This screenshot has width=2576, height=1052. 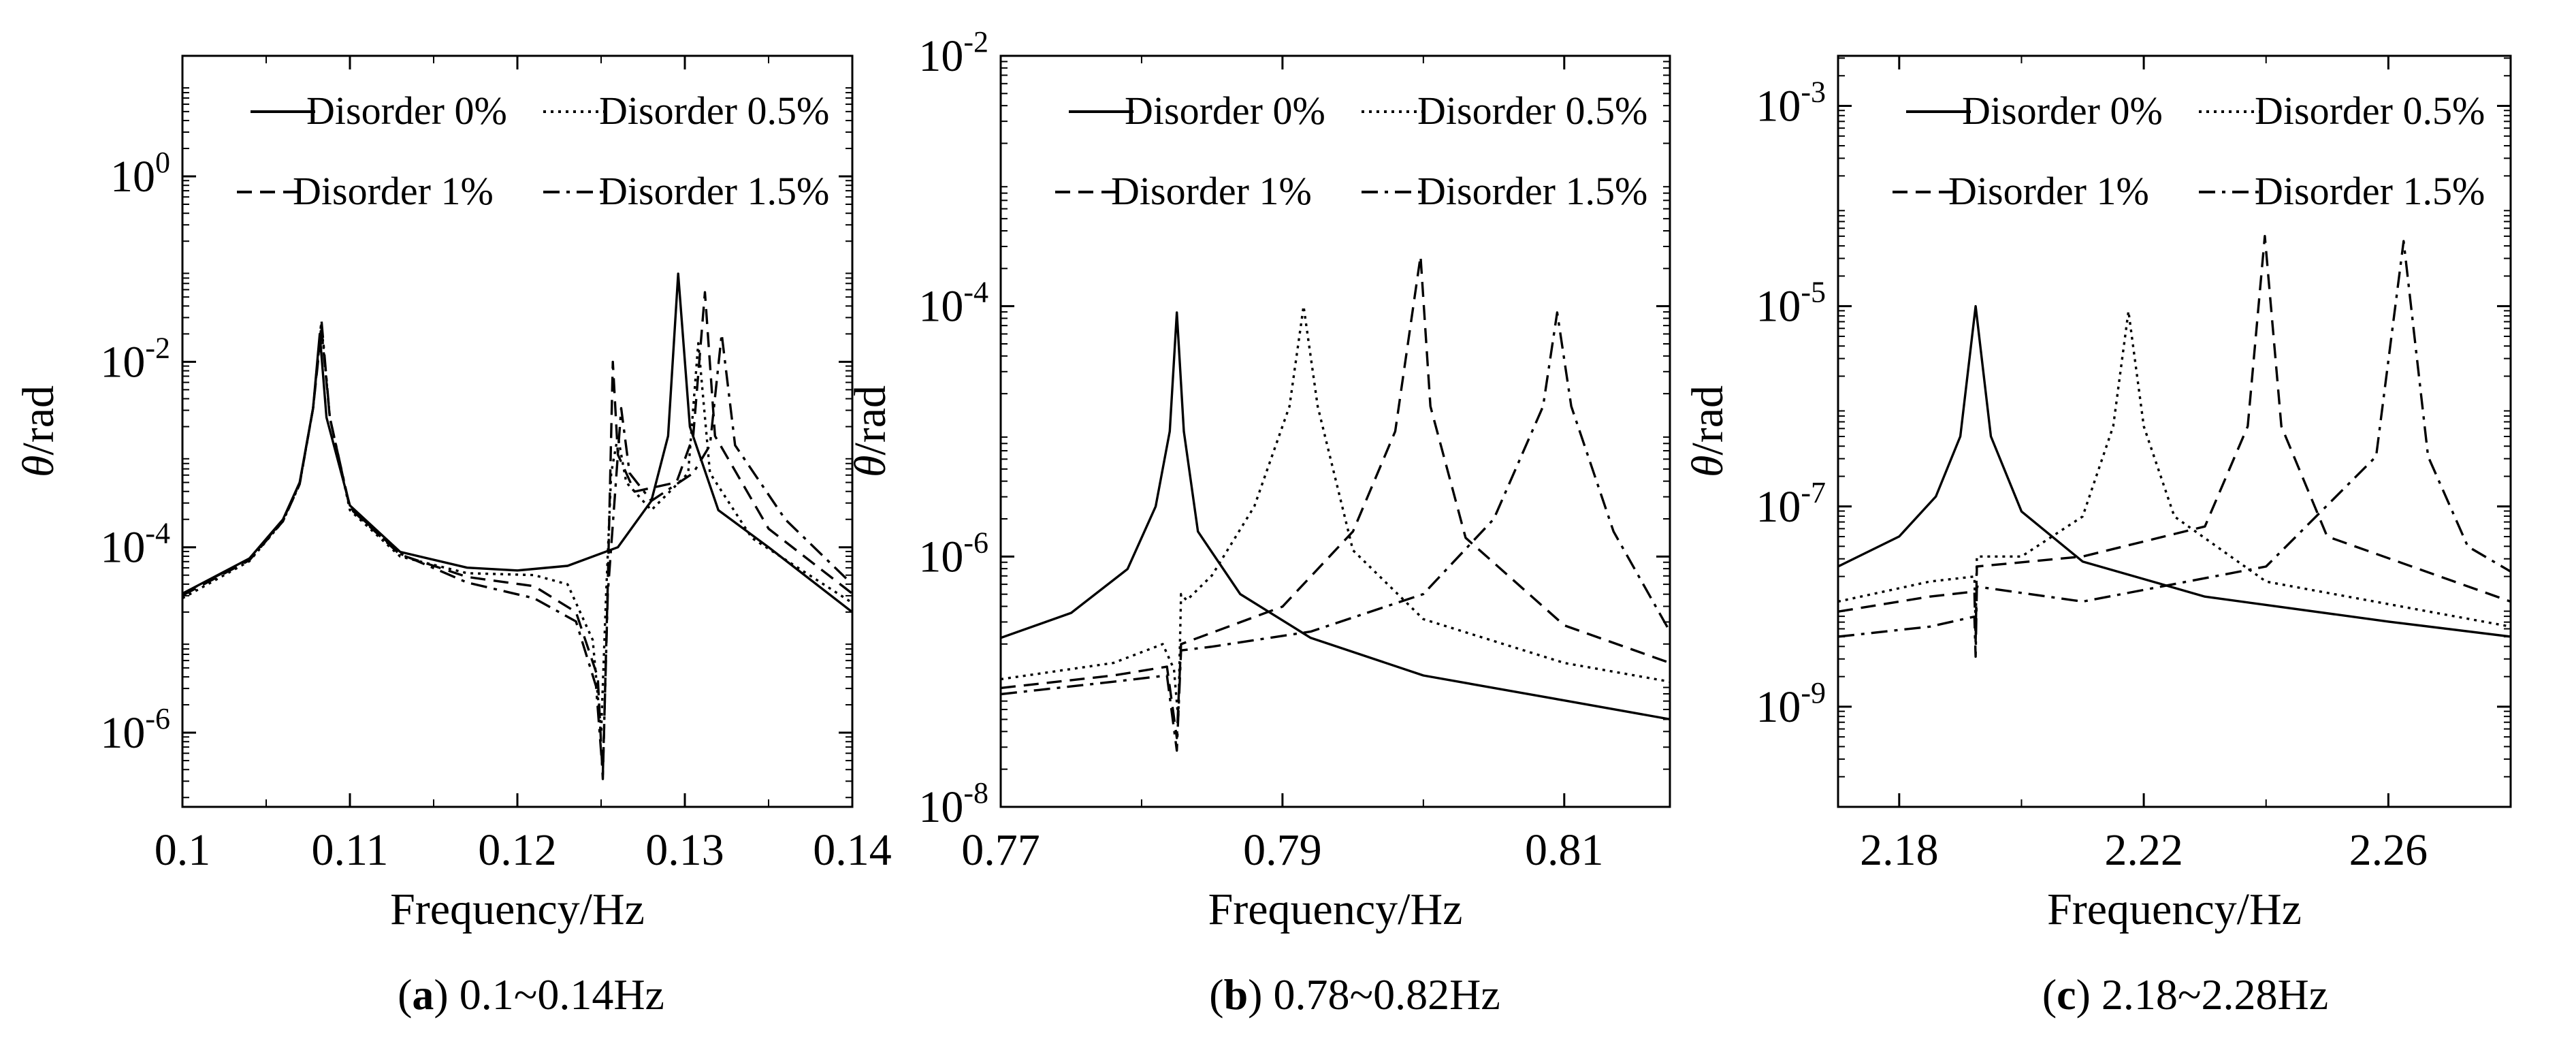 What do you see at coordinates (1236, 994) in the screenshot?
I see `caption-letter: b` at bounding box center [1236, 994].